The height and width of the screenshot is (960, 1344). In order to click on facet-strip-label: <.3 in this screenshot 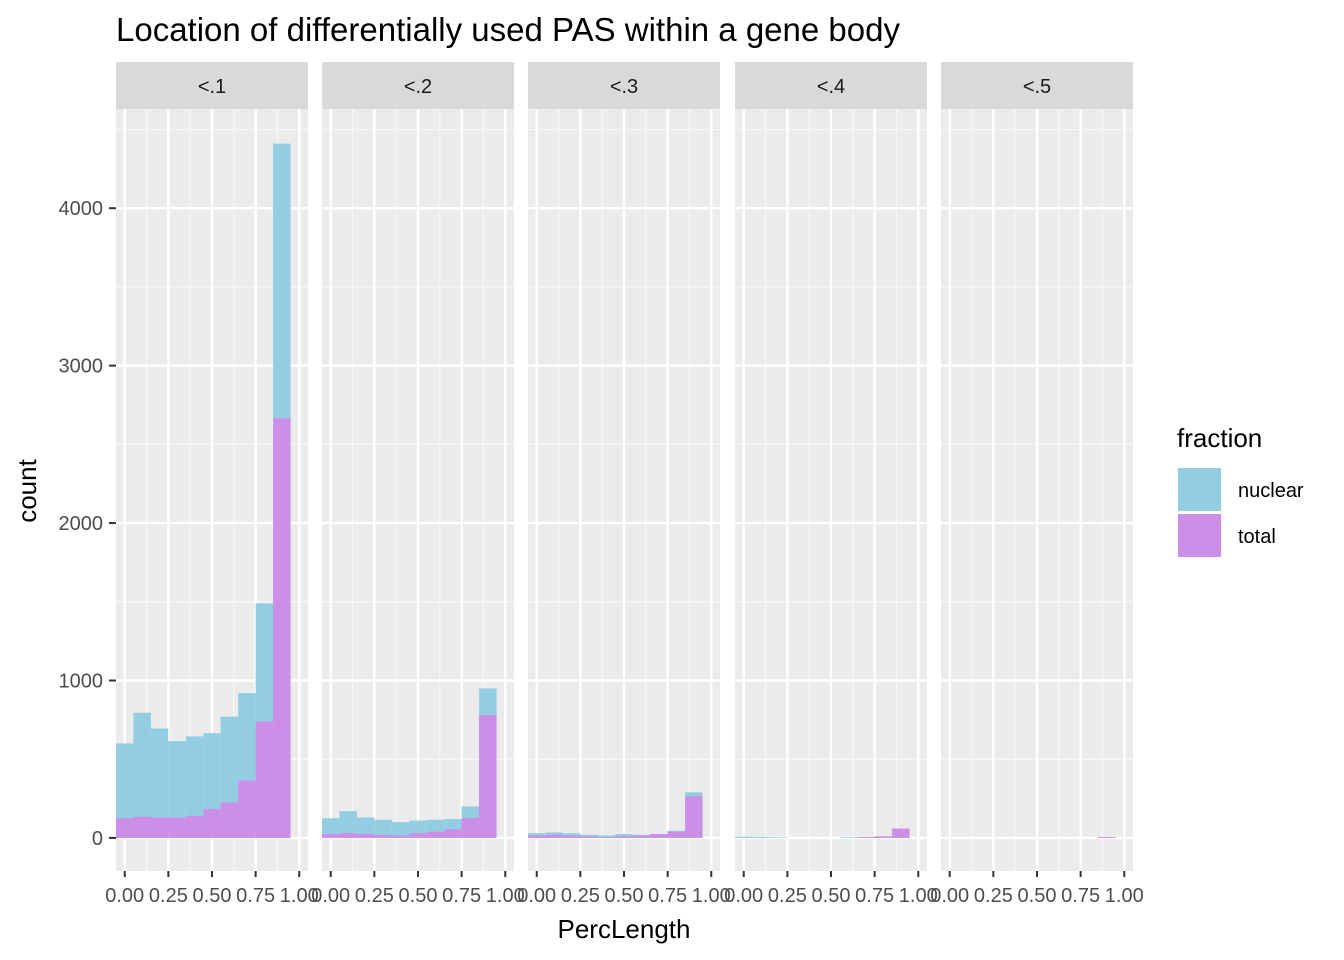, I will do `click(624, 87)`.